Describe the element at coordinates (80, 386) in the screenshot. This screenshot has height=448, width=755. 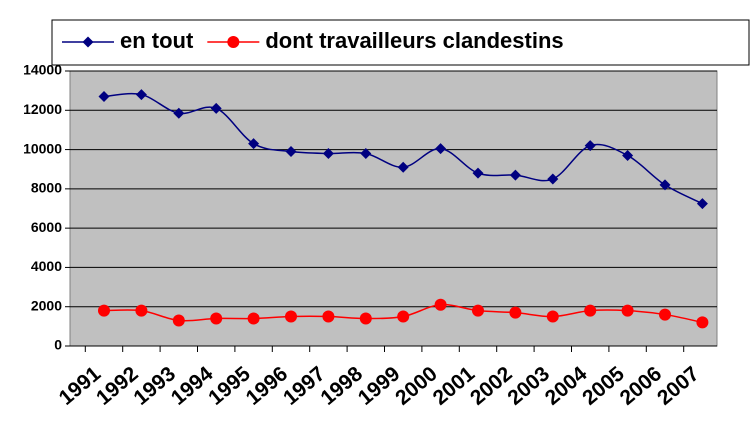
I see `x-tick-label: 1991` at that location.